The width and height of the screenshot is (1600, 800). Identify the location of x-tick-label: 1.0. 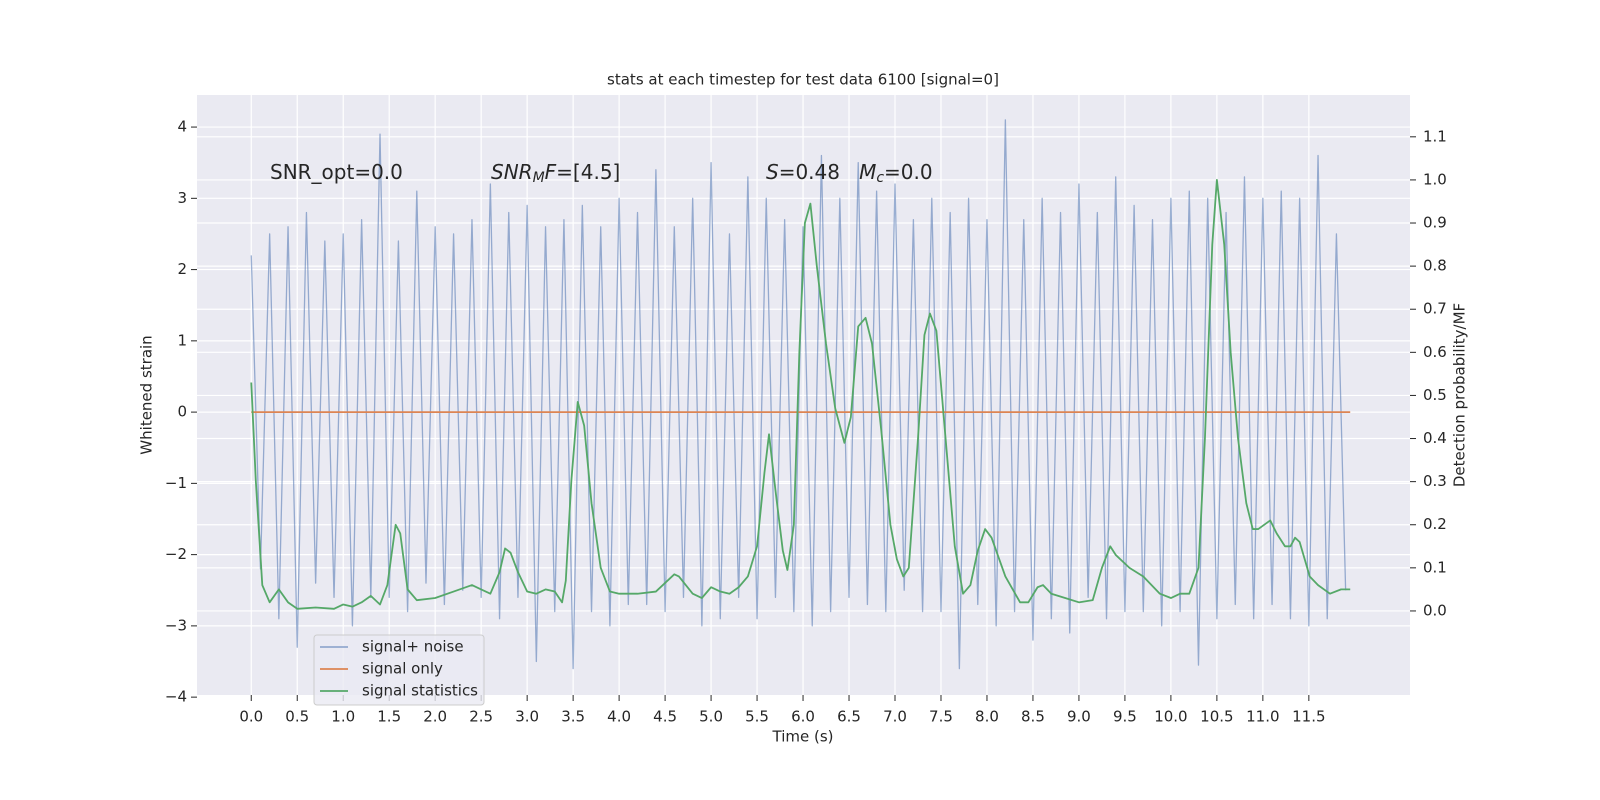
(343, 717).